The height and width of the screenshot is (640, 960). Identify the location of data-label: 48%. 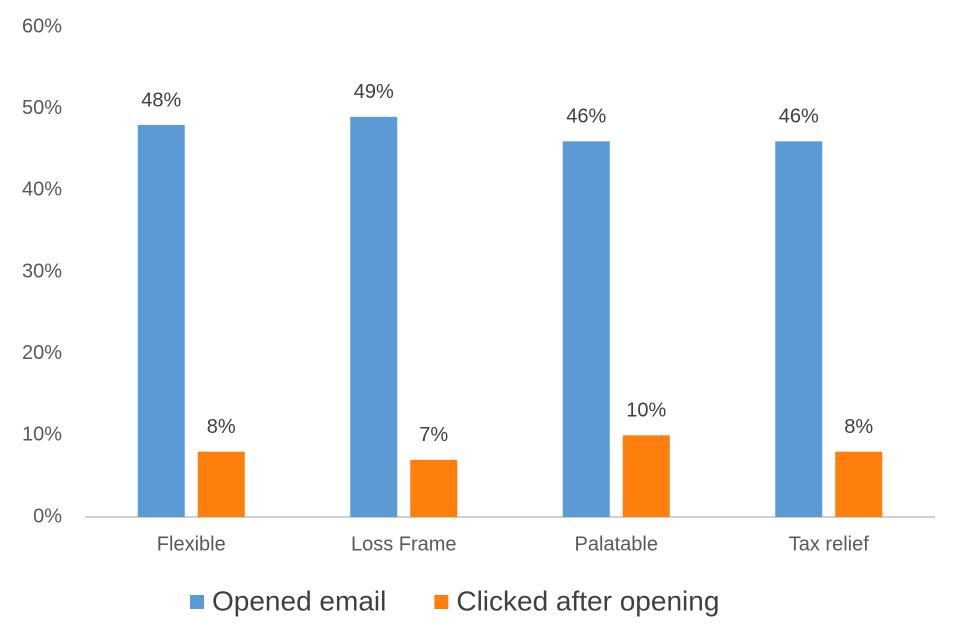
(161, 100).